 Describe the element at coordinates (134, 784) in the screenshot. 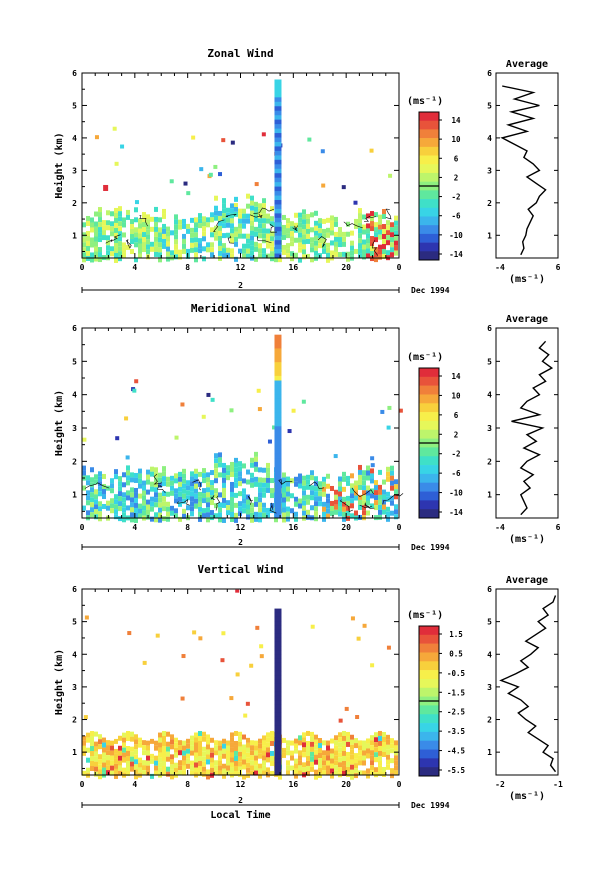

I see `x-tick-label: 4` at that location.